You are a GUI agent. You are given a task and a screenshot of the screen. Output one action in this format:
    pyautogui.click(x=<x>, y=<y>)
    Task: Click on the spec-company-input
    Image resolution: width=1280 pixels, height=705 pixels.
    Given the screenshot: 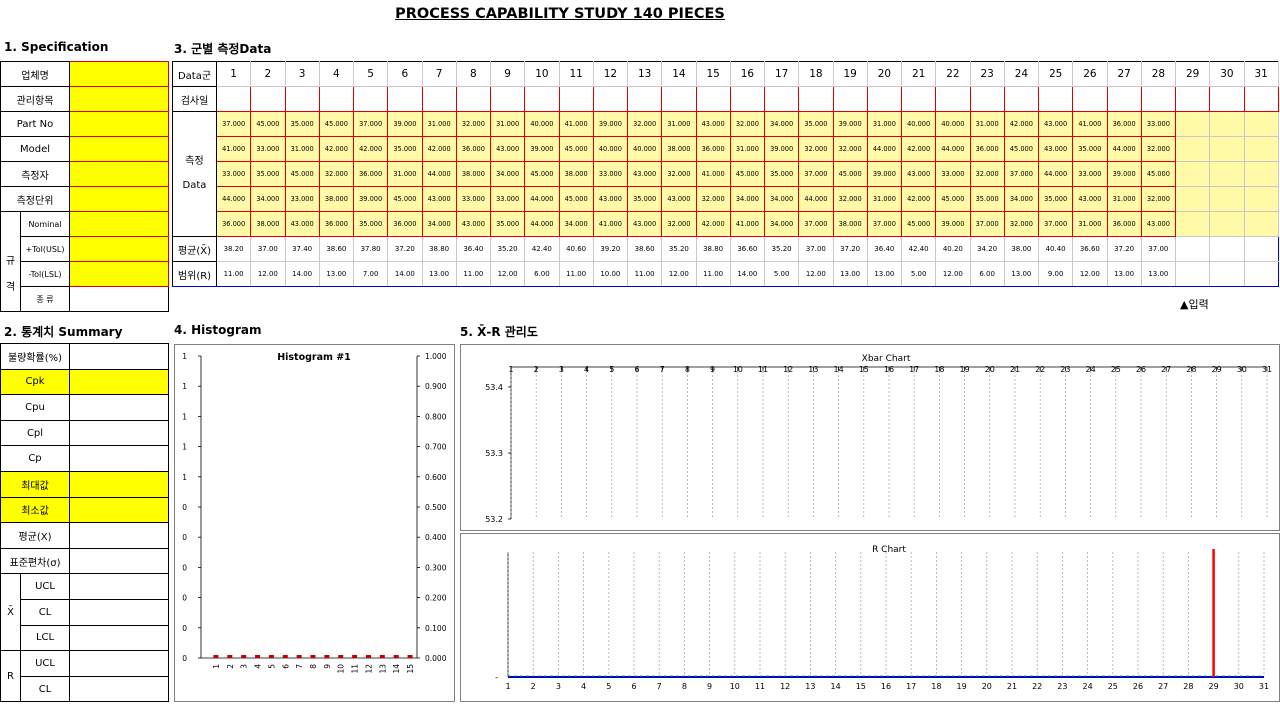 What is the action you would take?
    pyautogui.click(x=119, y=74)
    